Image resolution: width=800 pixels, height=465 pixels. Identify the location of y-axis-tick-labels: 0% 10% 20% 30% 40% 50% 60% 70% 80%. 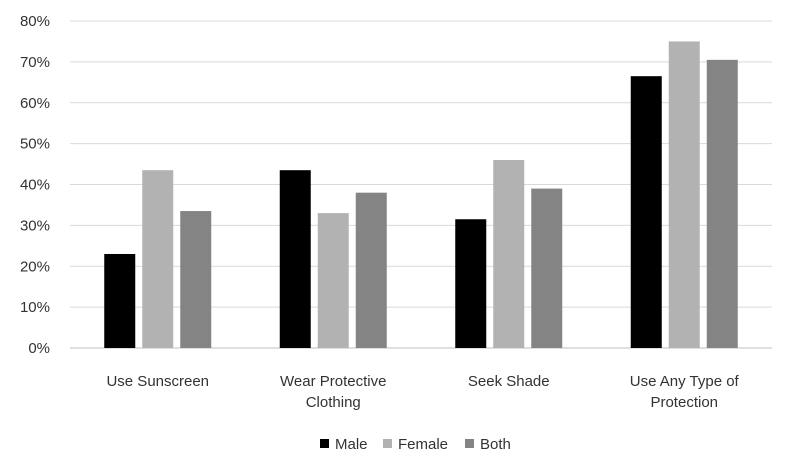
(35, 185).